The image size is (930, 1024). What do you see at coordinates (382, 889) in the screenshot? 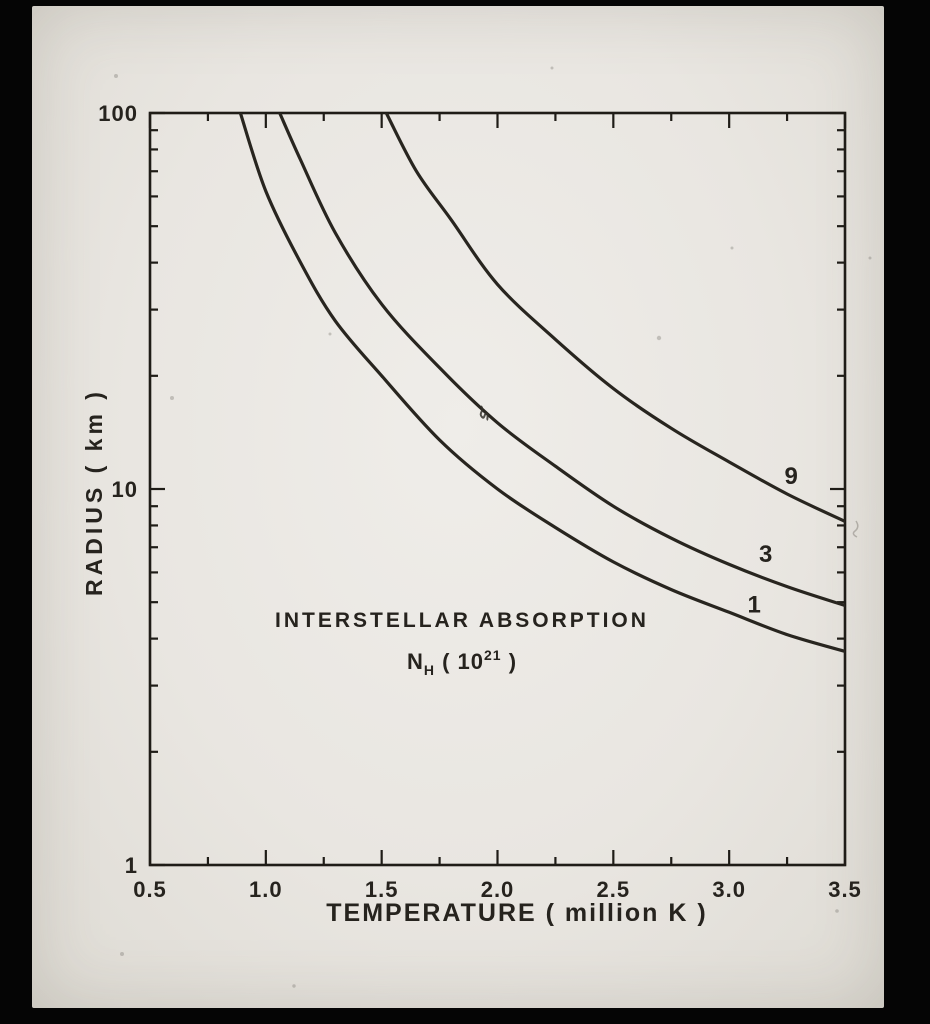
I see `x-tick-label: 1.5` at bounding box center [382, 889].